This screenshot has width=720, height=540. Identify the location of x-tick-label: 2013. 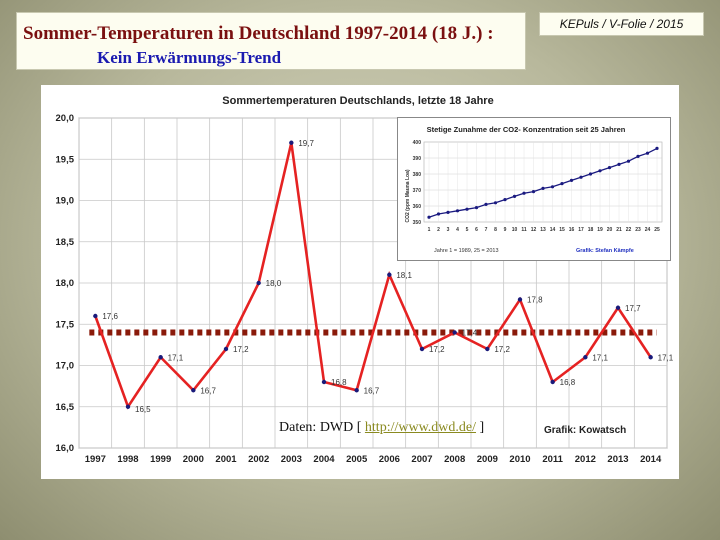
(617, 459).